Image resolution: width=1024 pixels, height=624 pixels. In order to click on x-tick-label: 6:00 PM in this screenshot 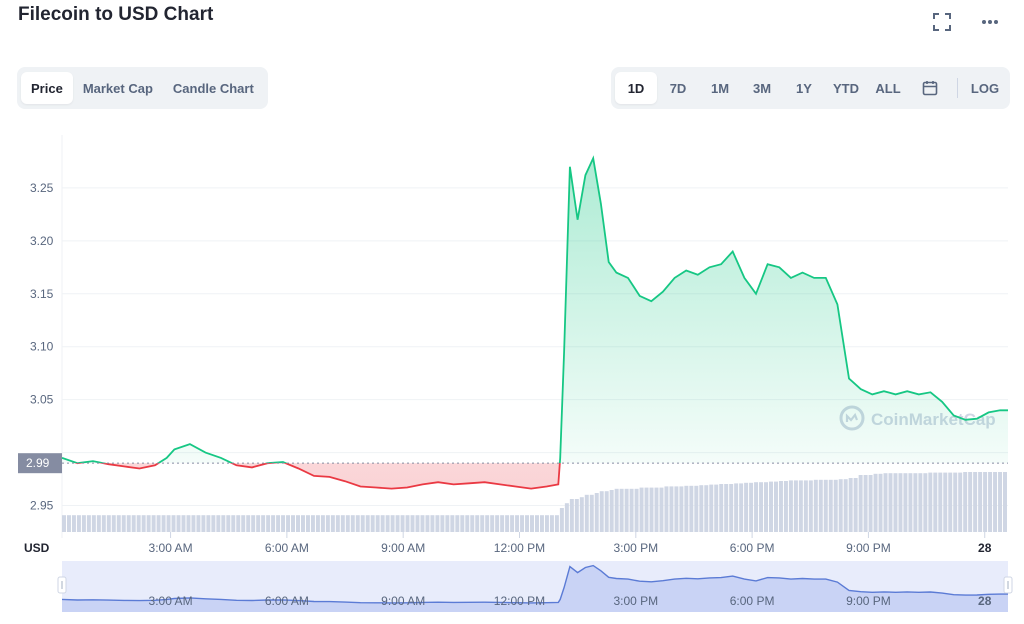, I will do `click(752, 548)`.